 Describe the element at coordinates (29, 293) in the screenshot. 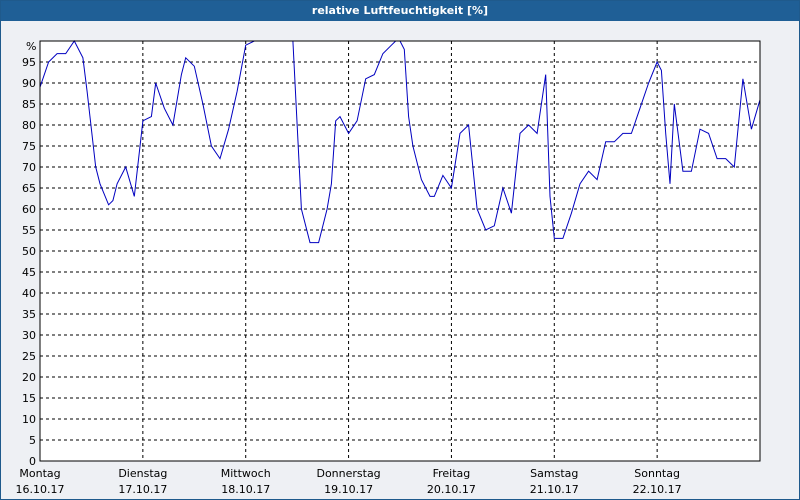

I see `y-tick-label: 40` at that location.